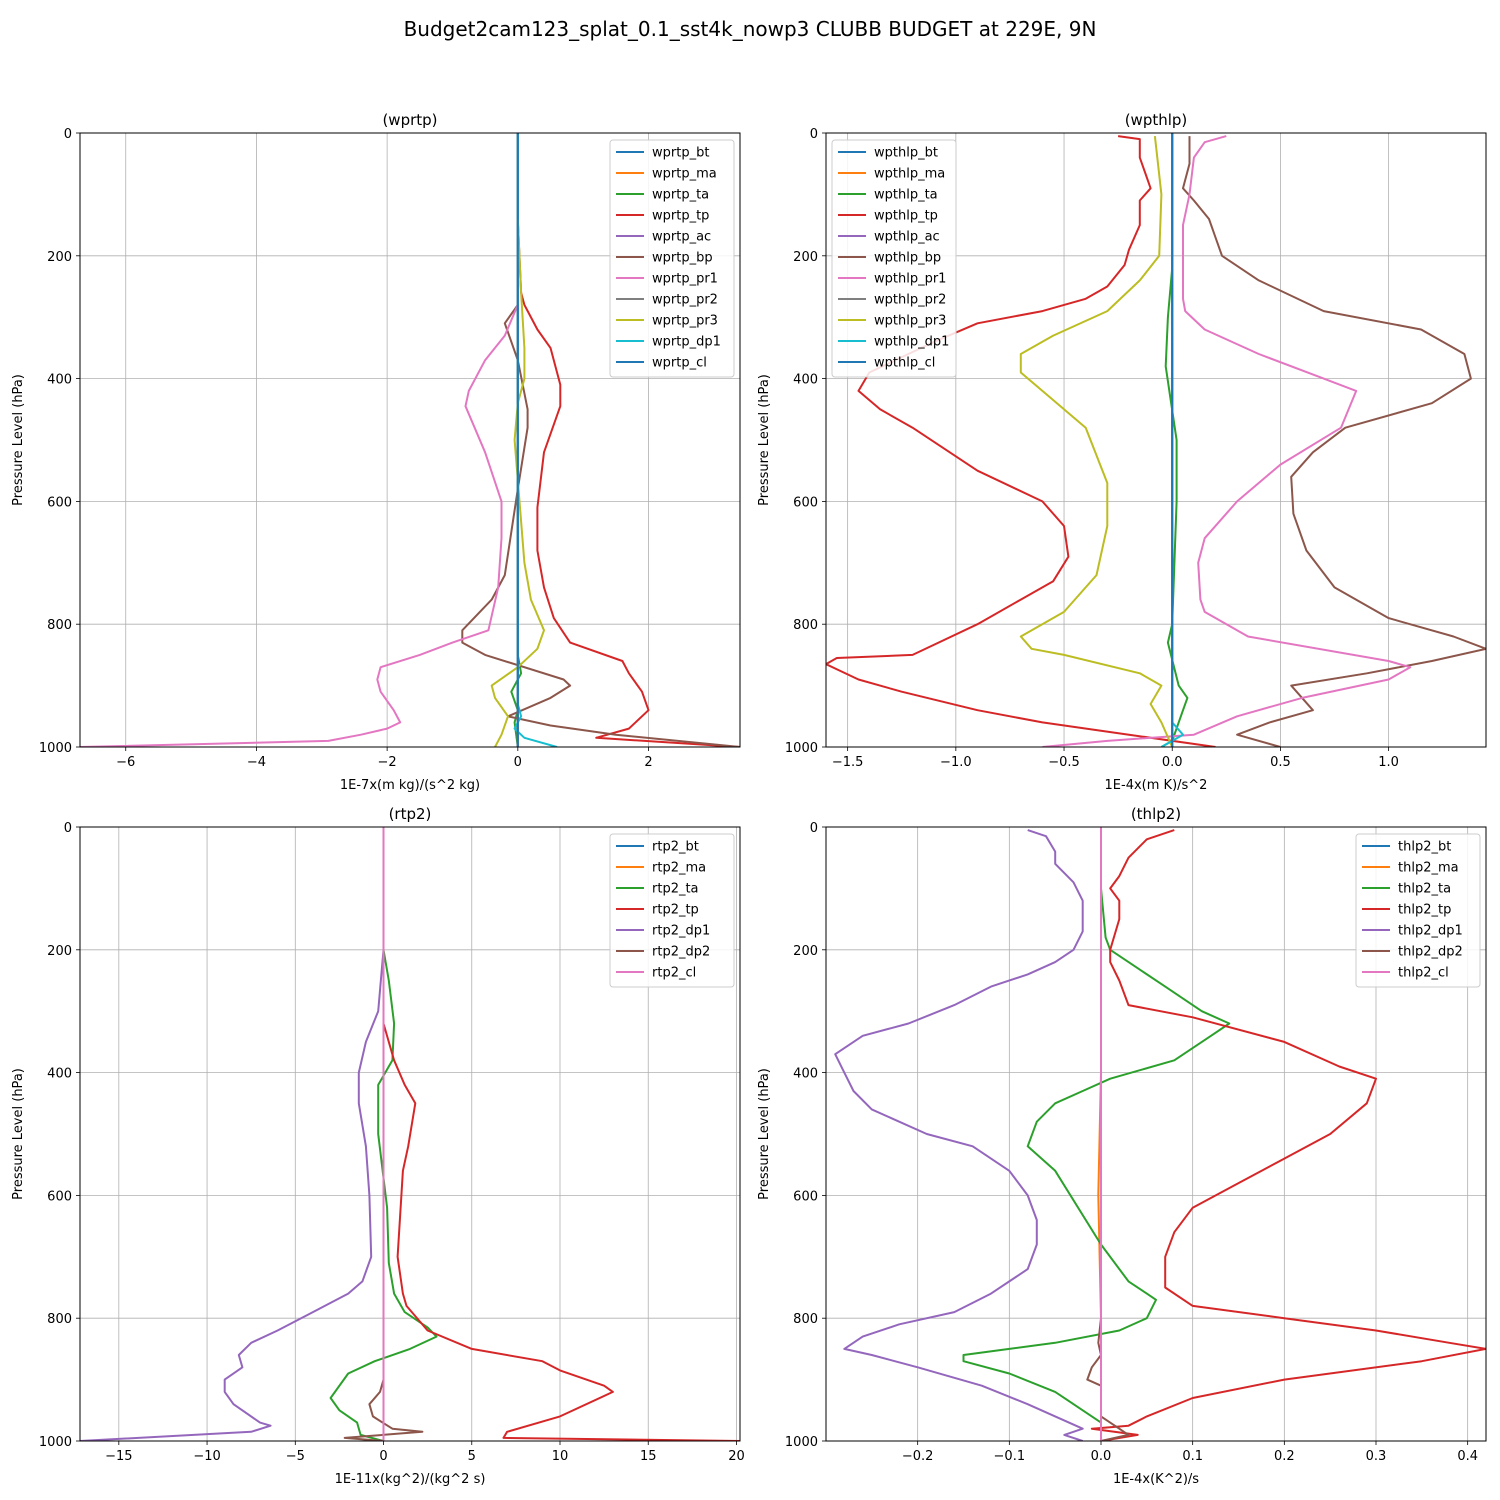 This screenshot has height=1500, width=1500. What do you see at coordinates (675, 910) in the screenshot?
I see `legend-label: rtp2_tp` at bounding box center [675, 910].